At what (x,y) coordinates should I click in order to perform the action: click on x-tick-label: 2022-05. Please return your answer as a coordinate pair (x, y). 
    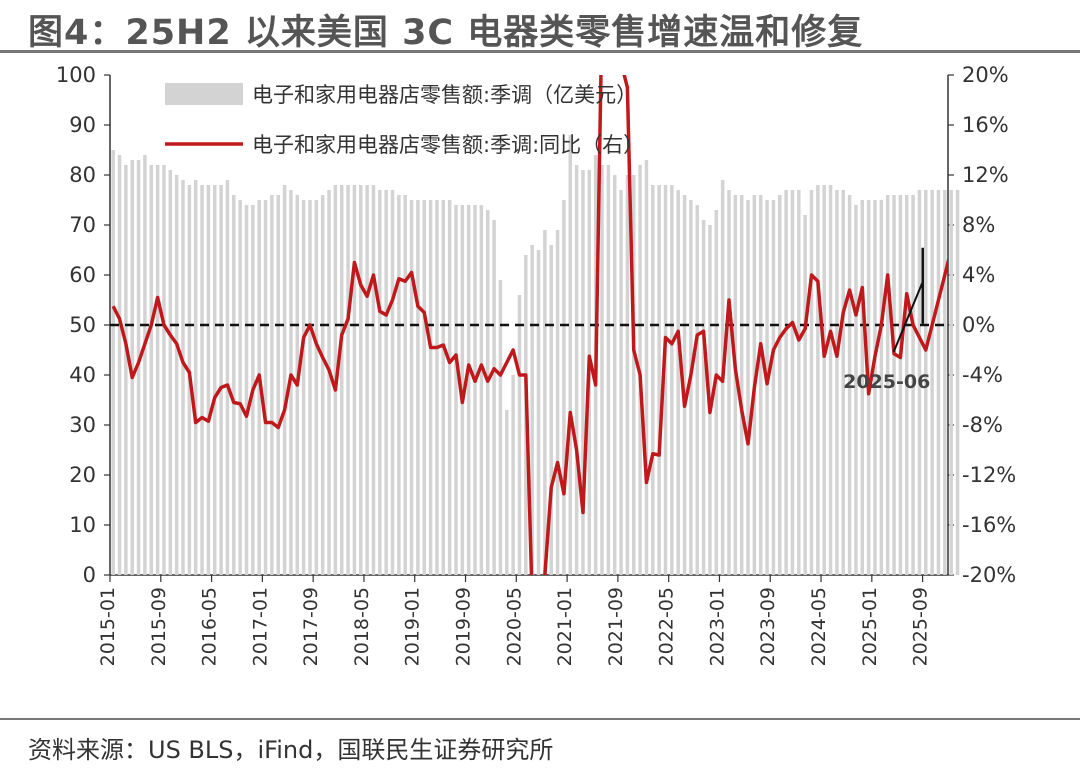
    Looking at the image, I should click on (667, 626).